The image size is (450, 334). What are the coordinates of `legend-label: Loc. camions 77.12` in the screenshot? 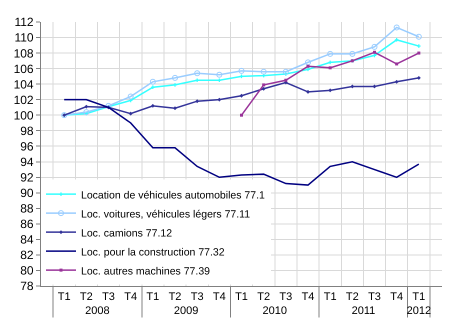 It's located at (126, 233).